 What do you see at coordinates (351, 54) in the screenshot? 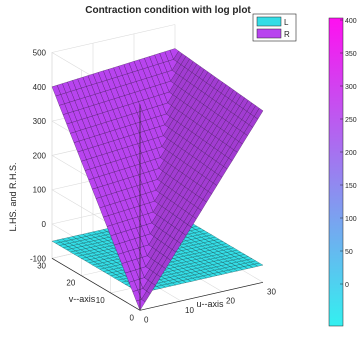
I see `colorbar-tick-label: 350` at bounding box center [351, 54].